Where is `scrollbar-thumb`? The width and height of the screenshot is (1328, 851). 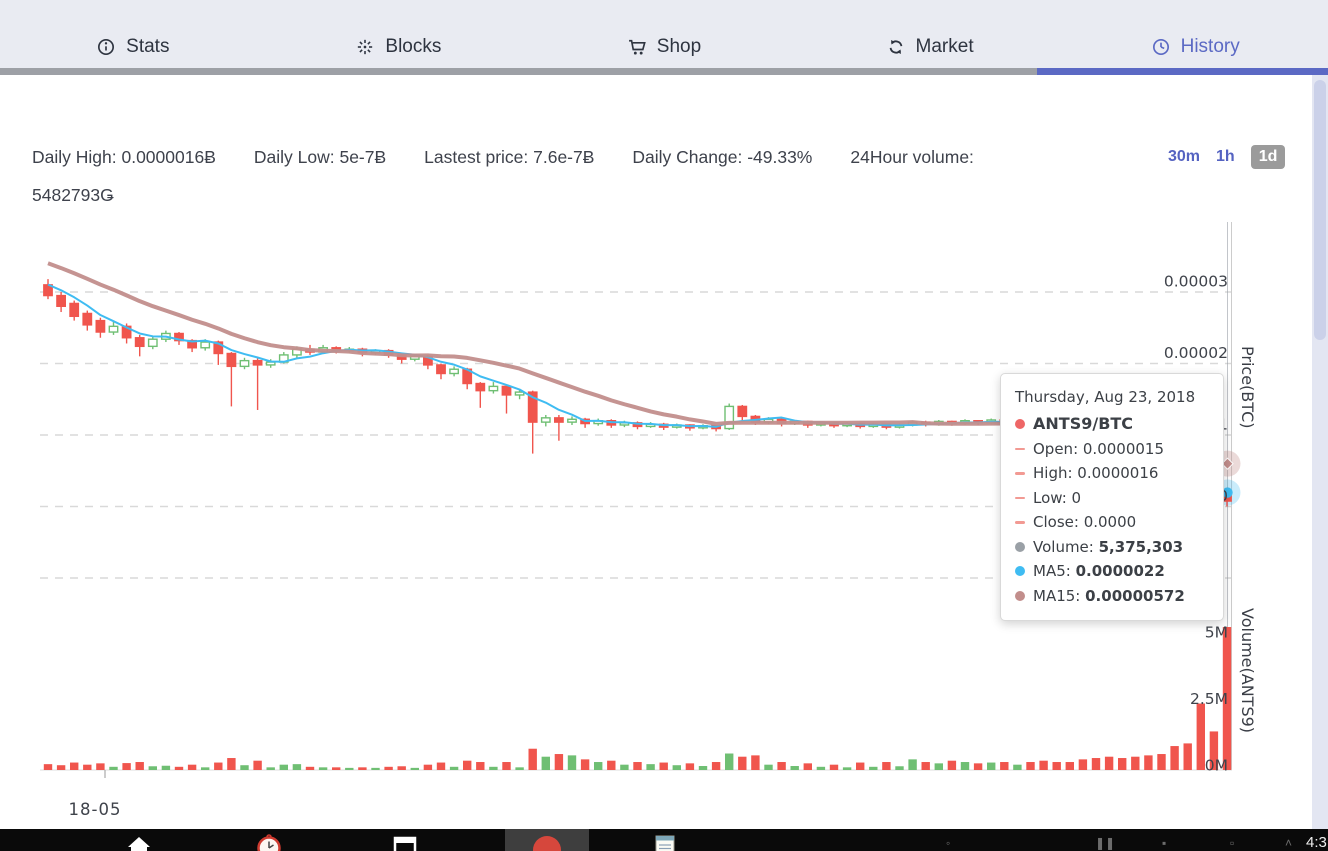
scrollbar-thumb is located at coordinates (1320, 210).